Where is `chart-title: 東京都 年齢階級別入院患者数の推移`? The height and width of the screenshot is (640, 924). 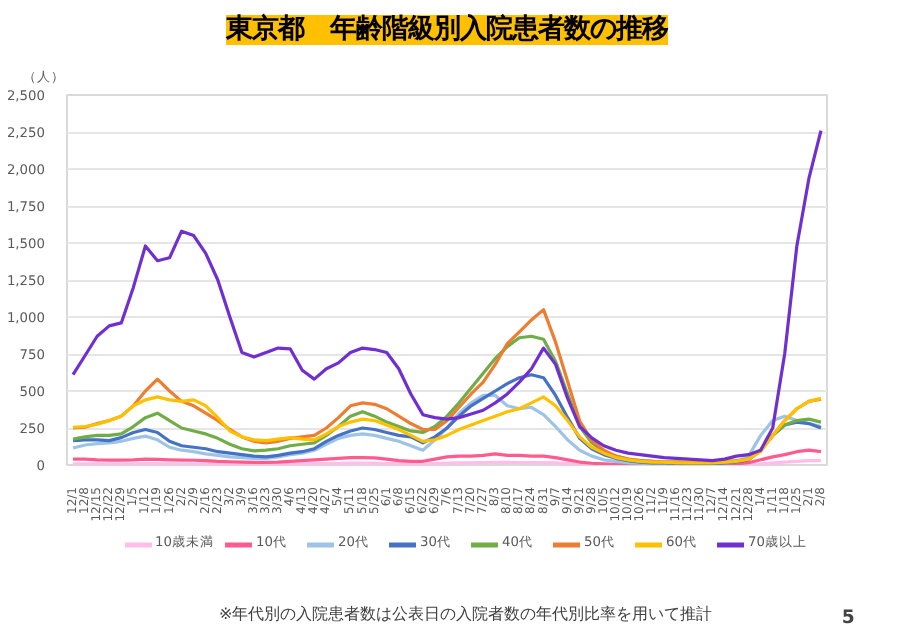
chart-title: 東京都 年齢階級別入院患者数の推移 is located at coordinates (446, 29).